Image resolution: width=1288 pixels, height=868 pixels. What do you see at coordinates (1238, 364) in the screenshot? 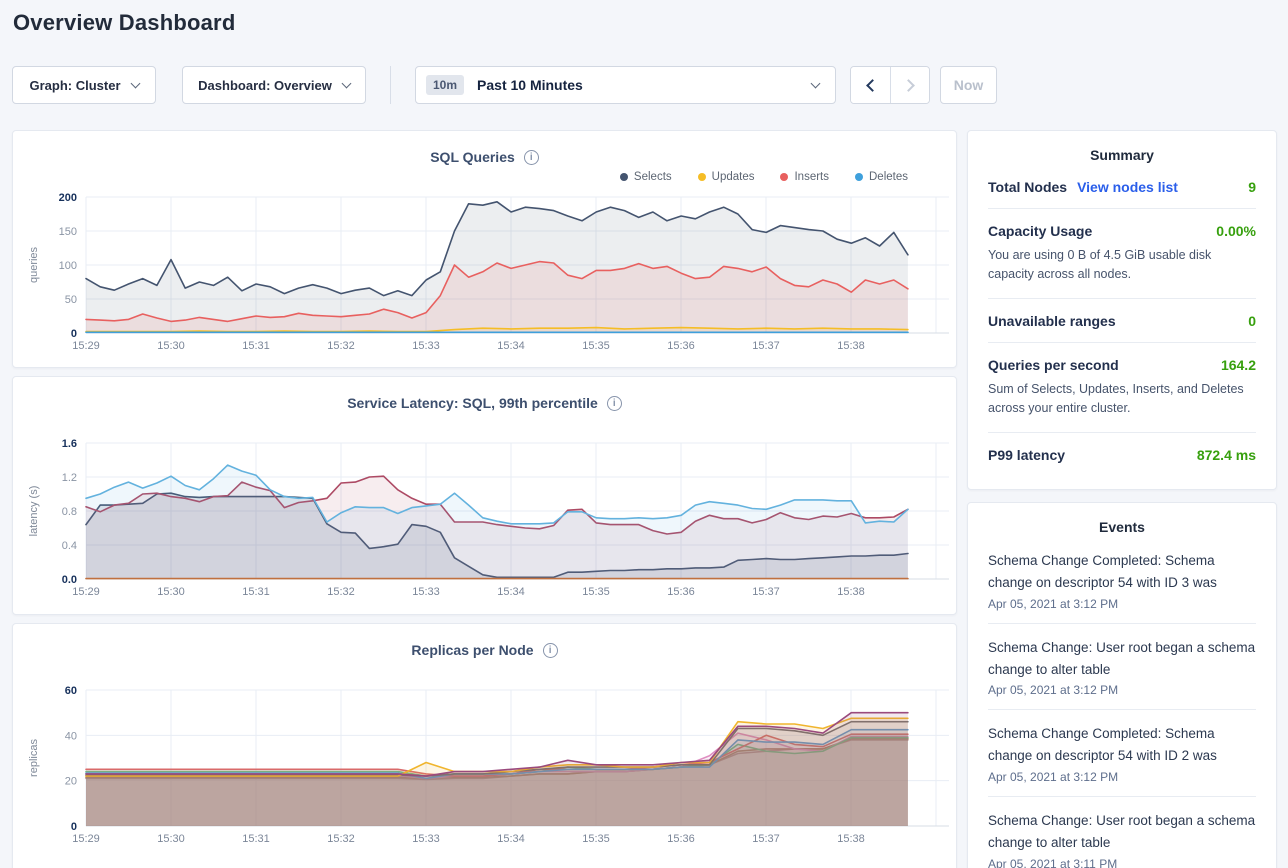
I see `qps-value: 164.2` at bounding box center [1238, 364].